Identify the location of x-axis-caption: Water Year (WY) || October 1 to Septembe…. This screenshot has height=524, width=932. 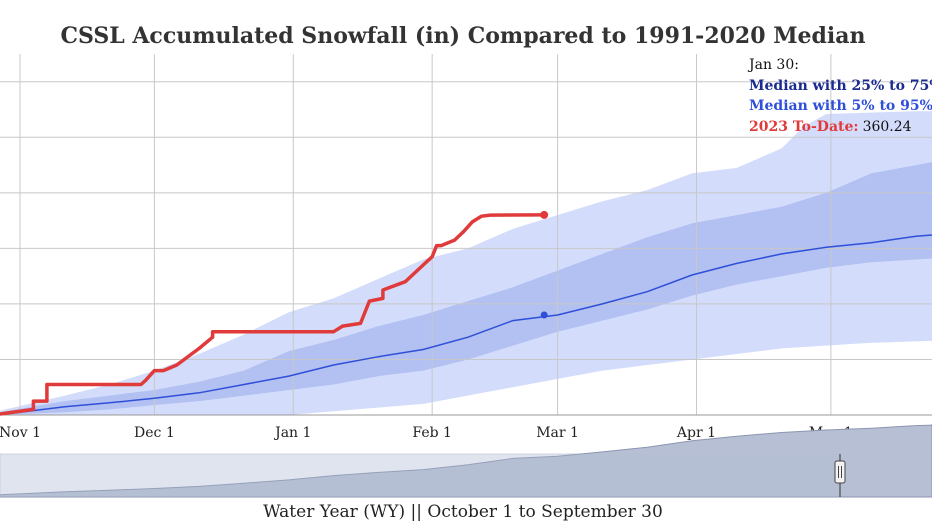
(463, 512).